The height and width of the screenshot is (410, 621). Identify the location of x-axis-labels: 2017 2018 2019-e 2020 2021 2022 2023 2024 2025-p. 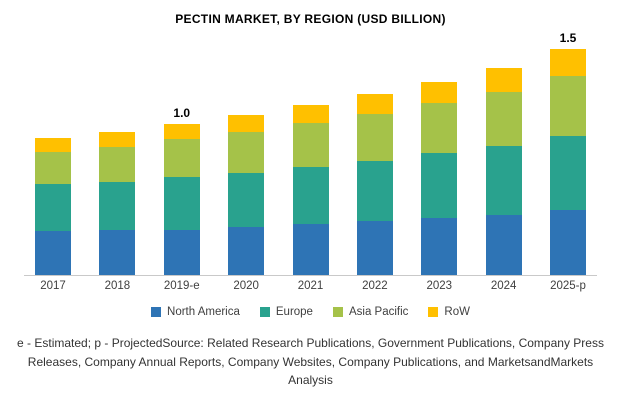
(310, 286).